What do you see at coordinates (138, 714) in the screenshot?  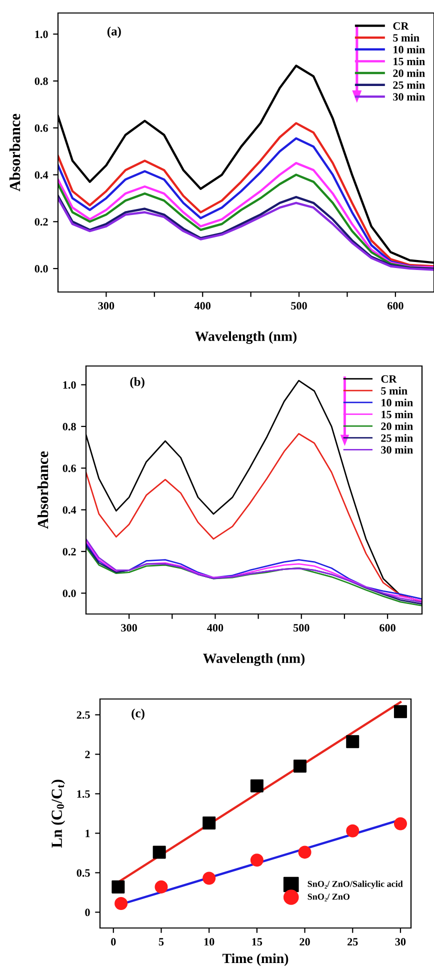 I see `text: (c)` at bounding box center [138, 714].